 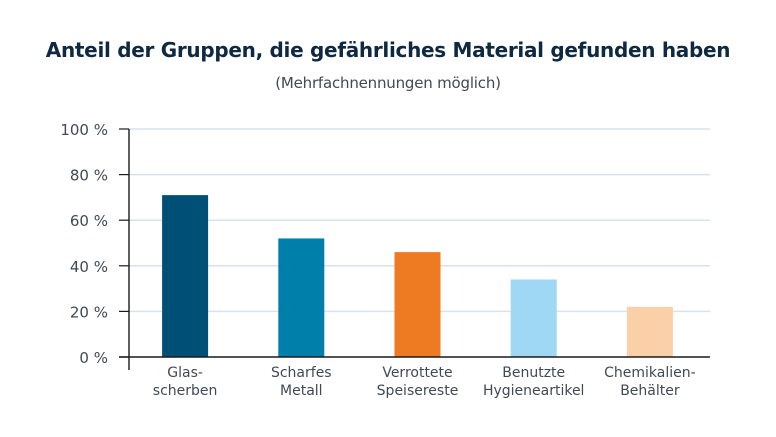 What do you see at coordinates (417, 373) in the screenshot?
I see `x-category-label: Verrottete` at bounding box center [417, 373].